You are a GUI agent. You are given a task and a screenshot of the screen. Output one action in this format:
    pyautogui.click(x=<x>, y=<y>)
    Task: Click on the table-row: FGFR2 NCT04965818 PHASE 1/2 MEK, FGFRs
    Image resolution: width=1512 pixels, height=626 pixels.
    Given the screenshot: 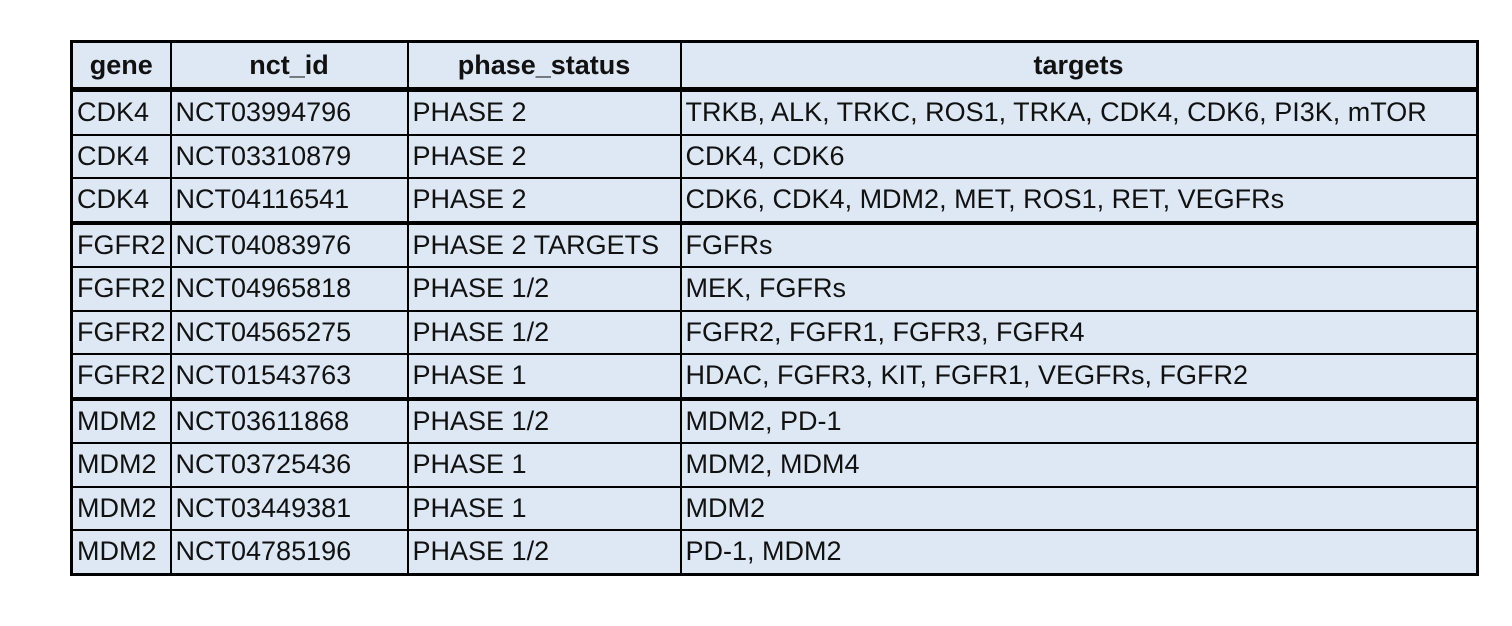 What is the action you would take?
    pyautogui.click(x=774, y=289)
    